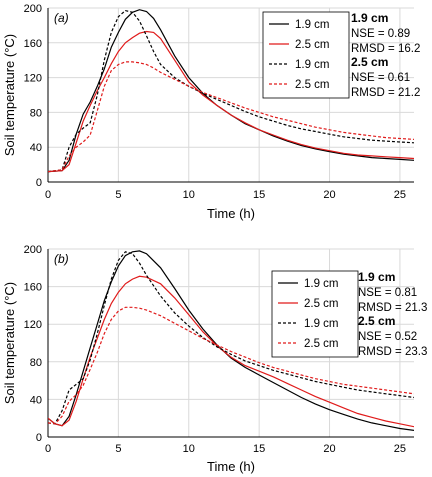 This screenshot has height=477, width=432. I want to click on rmsd-value: RMSD = 23.3, so click(392, 352).